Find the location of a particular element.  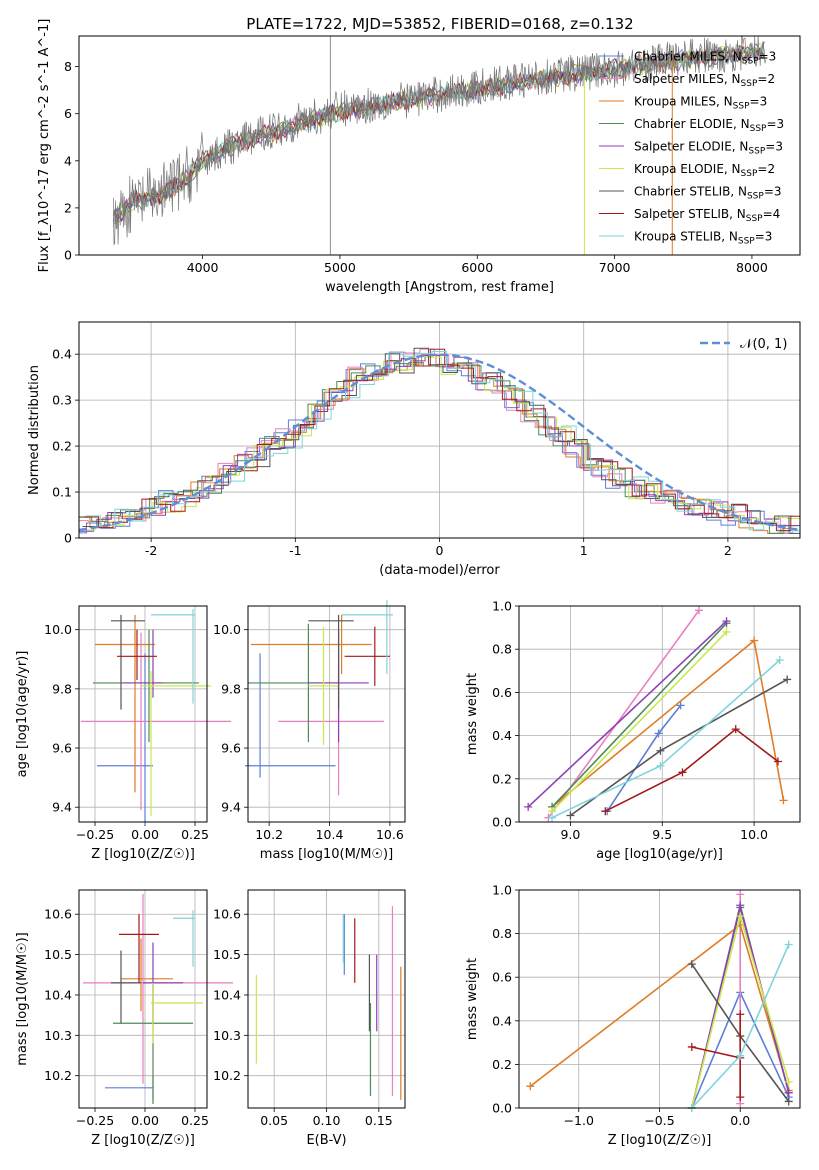

x-tick-label: 0.10 is located at coordinates (327, 1120).